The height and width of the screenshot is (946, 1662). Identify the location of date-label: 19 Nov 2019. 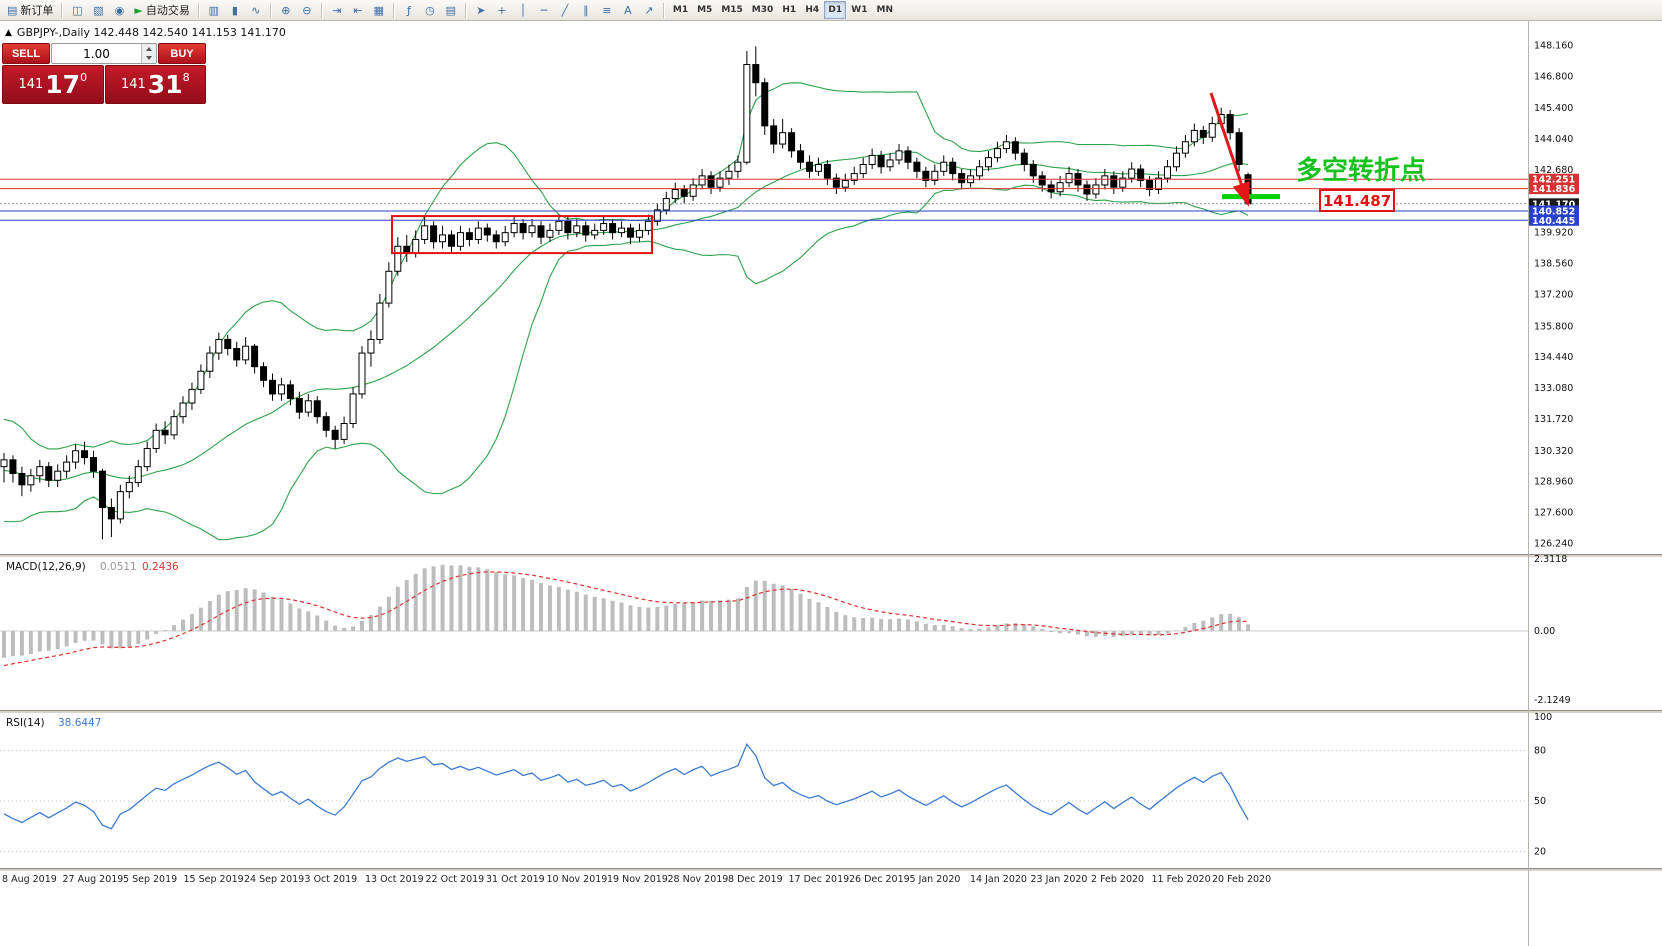
(637, 879).